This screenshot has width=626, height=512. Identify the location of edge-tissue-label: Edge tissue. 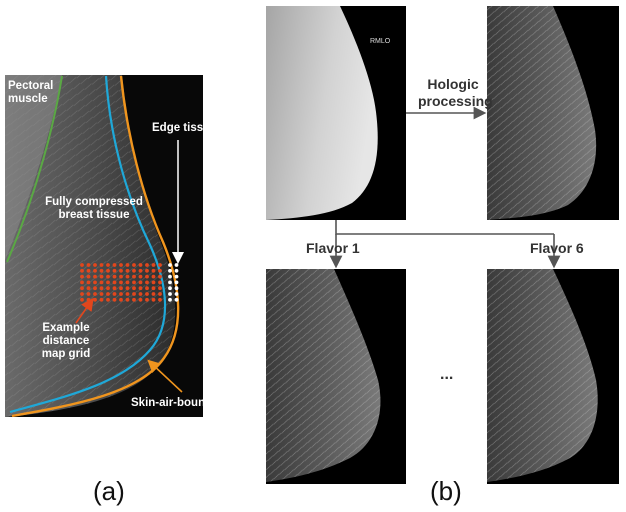
(184, 128).